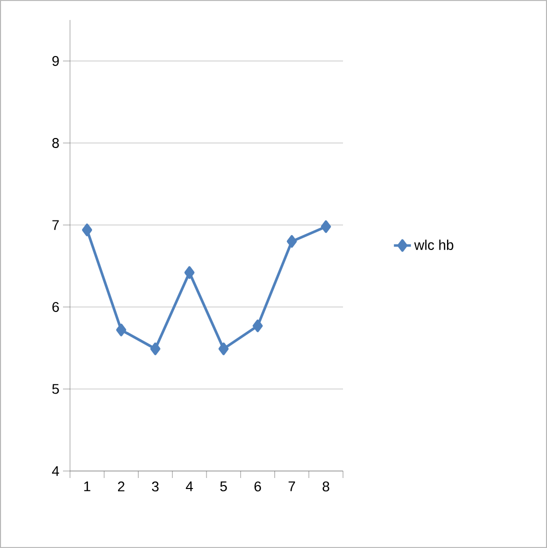  What do you see at coordinates (55, 389) in the screenshot?
I see `y-tick-label: 5` at bounding box center [55, 389].